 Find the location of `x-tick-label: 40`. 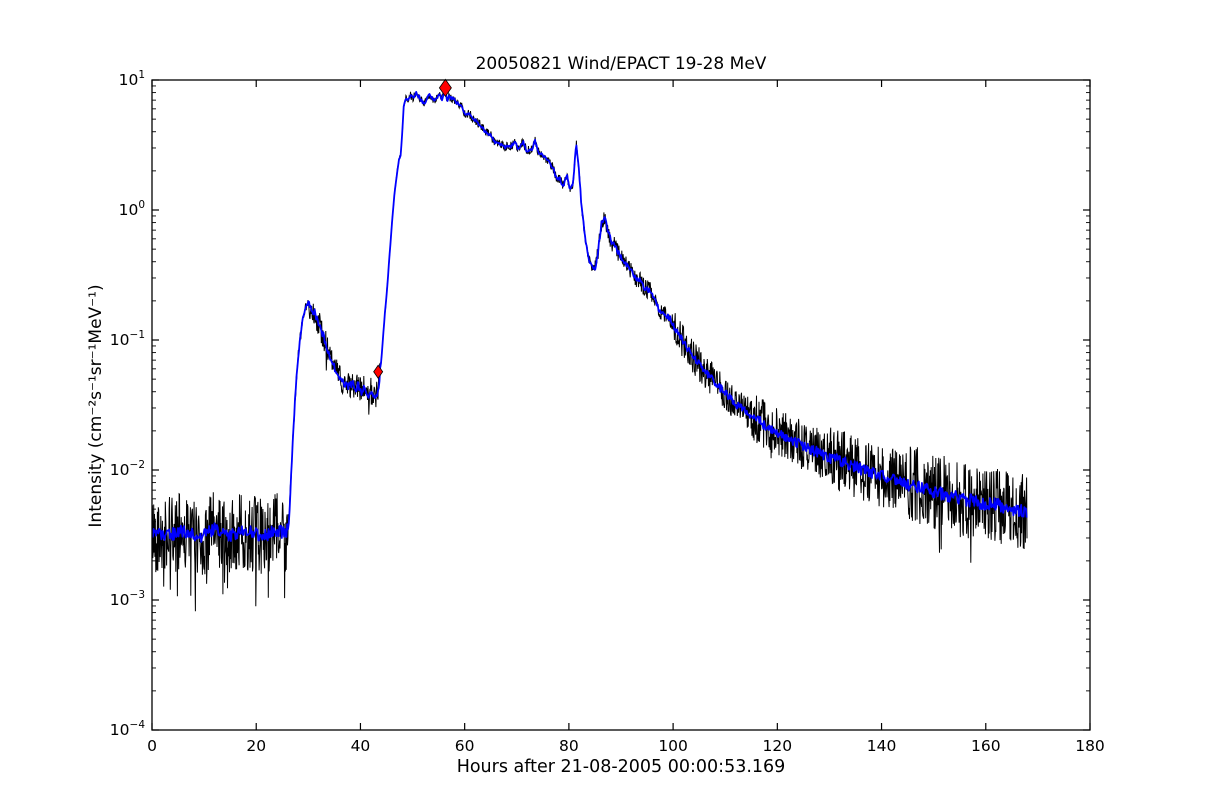

x-tick-label: 40 is located at coordinates (361, 746).